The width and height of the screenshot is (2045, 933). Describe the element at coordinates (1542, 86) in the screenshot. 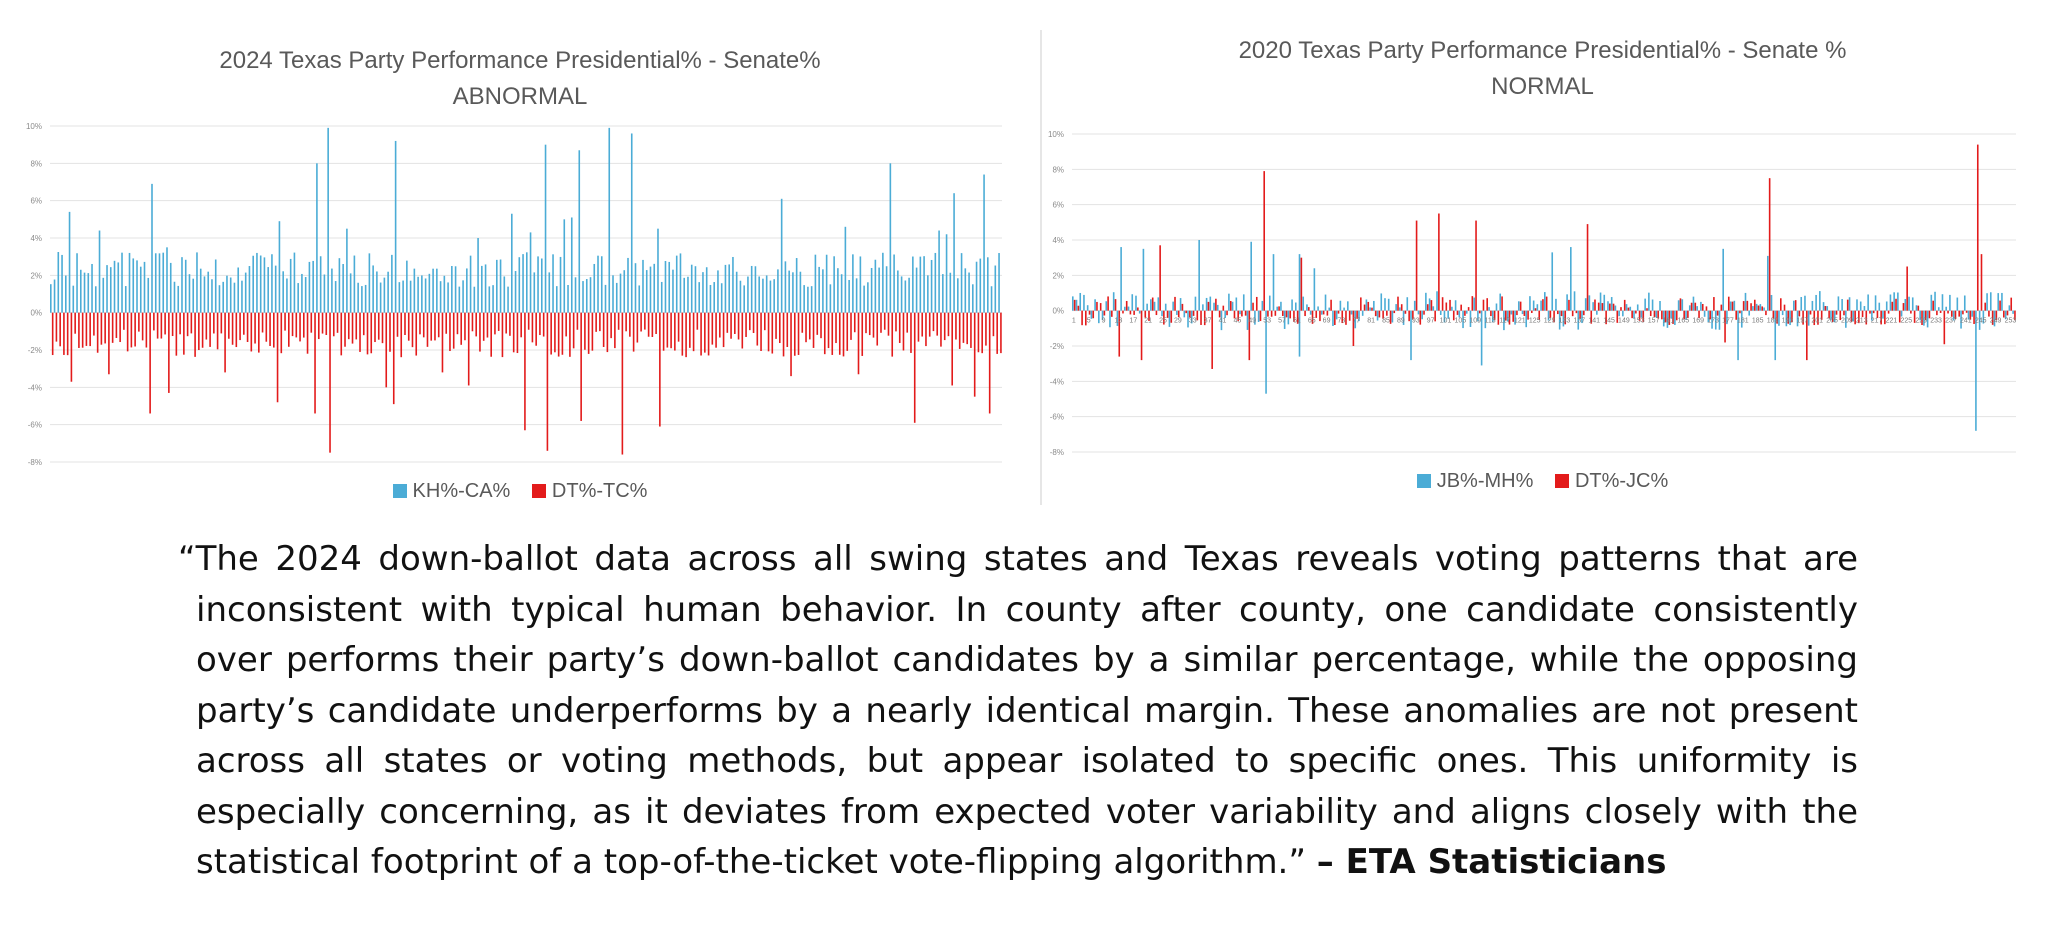

I see `chart-subtitle: NORMAL` at that location.